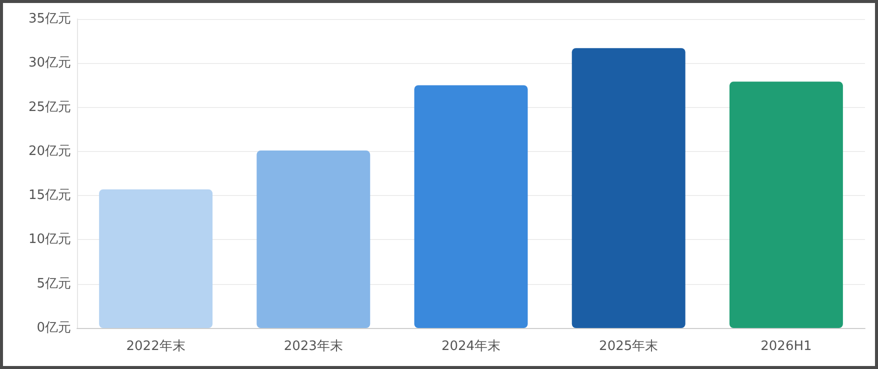 Image resolution: width=878 pixels, height=369 pixels. What do you see at coordinates (53, 284) in the screenshot?
I see `y-tick-label: 5亿元` at bounding box center [53, 284].